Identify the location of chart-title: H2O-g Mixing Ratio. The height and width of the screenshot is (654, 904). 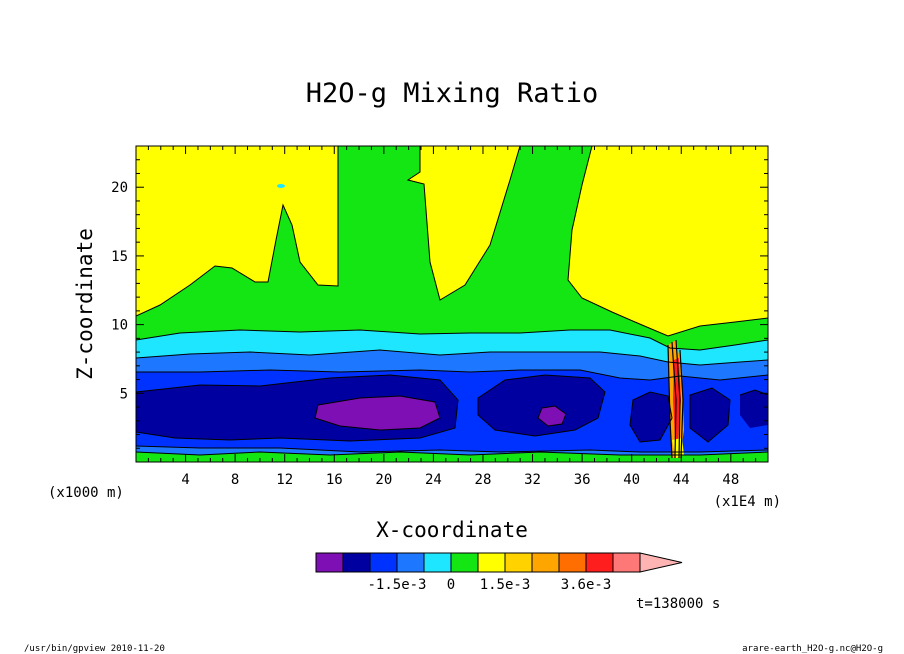
(452, 93).